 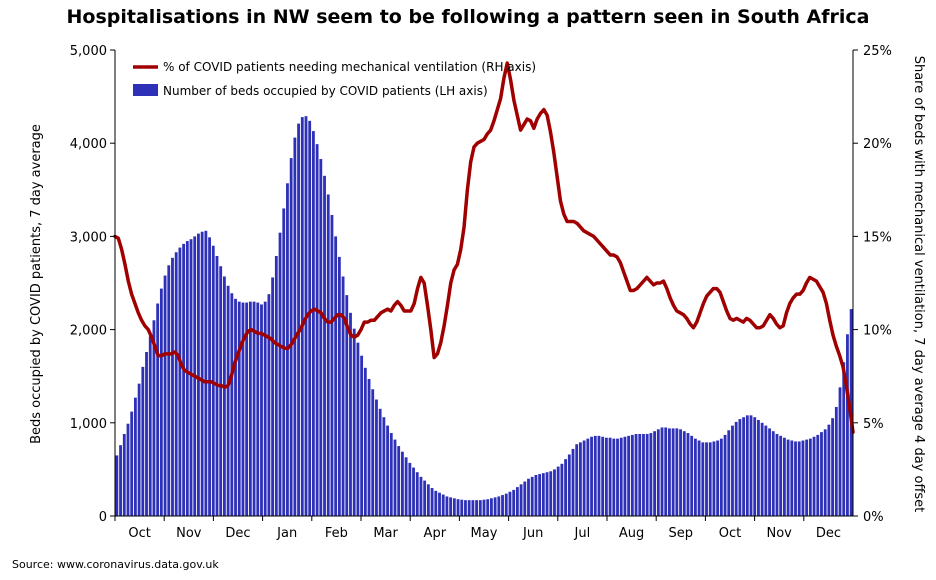 What do you see at coordinates (877, 331) in the screenshot?
I see `right-tick-label: 10%` at bounding box center [877, 331].